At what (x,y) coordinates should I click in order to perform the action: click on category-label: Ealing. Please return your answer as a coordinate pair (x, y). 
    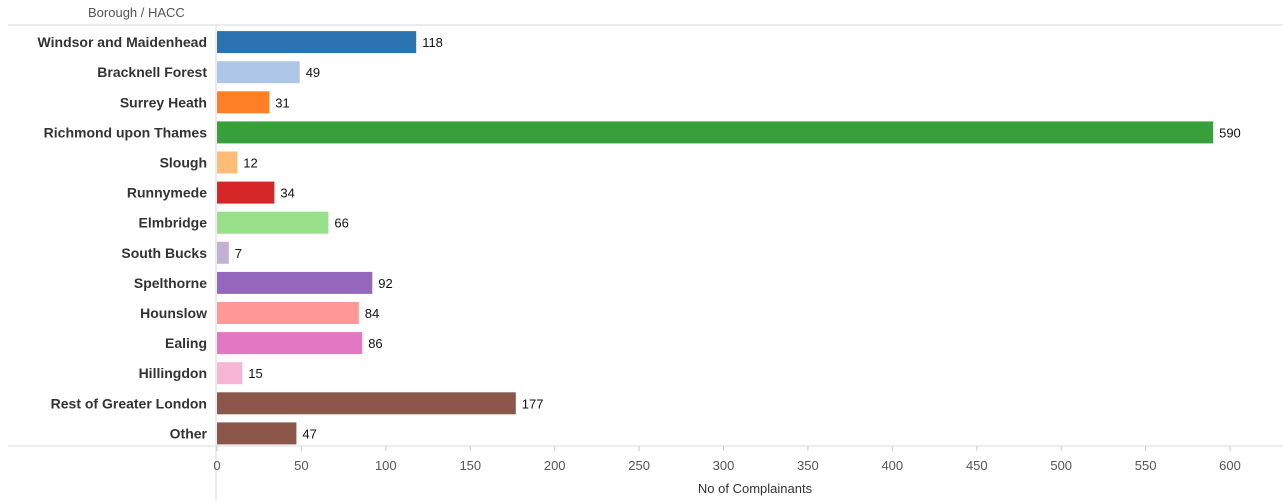
    Looking at the image, I should click on (186, 343).